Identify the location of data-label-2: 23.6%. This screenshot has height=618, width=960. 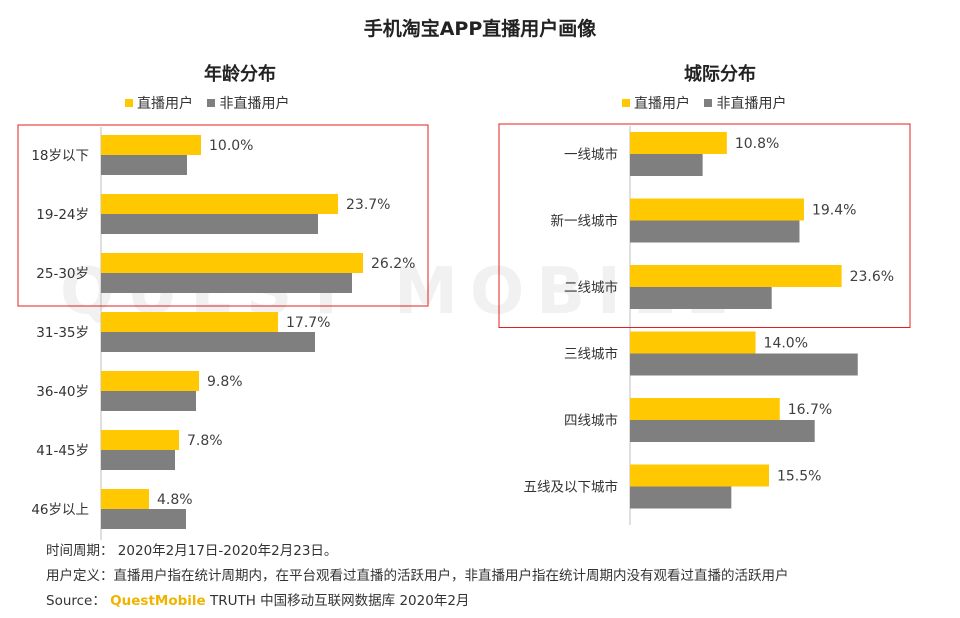
(872, 277).